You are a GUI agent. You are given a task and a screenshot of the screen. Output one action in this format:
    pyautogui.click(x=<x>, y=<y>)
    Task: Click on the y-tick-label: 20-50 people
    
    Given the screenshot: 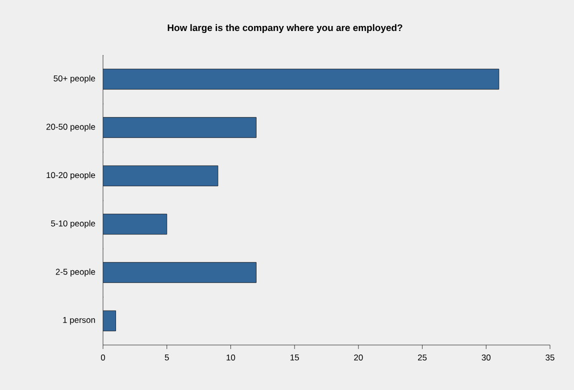 What is the action you would take?
    pyautogui.click(x=71, y=128)
    